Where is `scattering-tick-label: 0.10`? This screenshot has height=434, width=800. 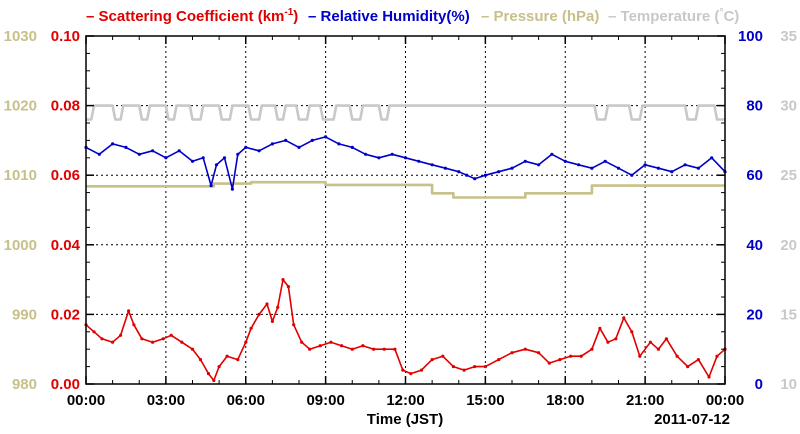
scattering-tick-label: 0.10 is located at coordinates (65, 36).